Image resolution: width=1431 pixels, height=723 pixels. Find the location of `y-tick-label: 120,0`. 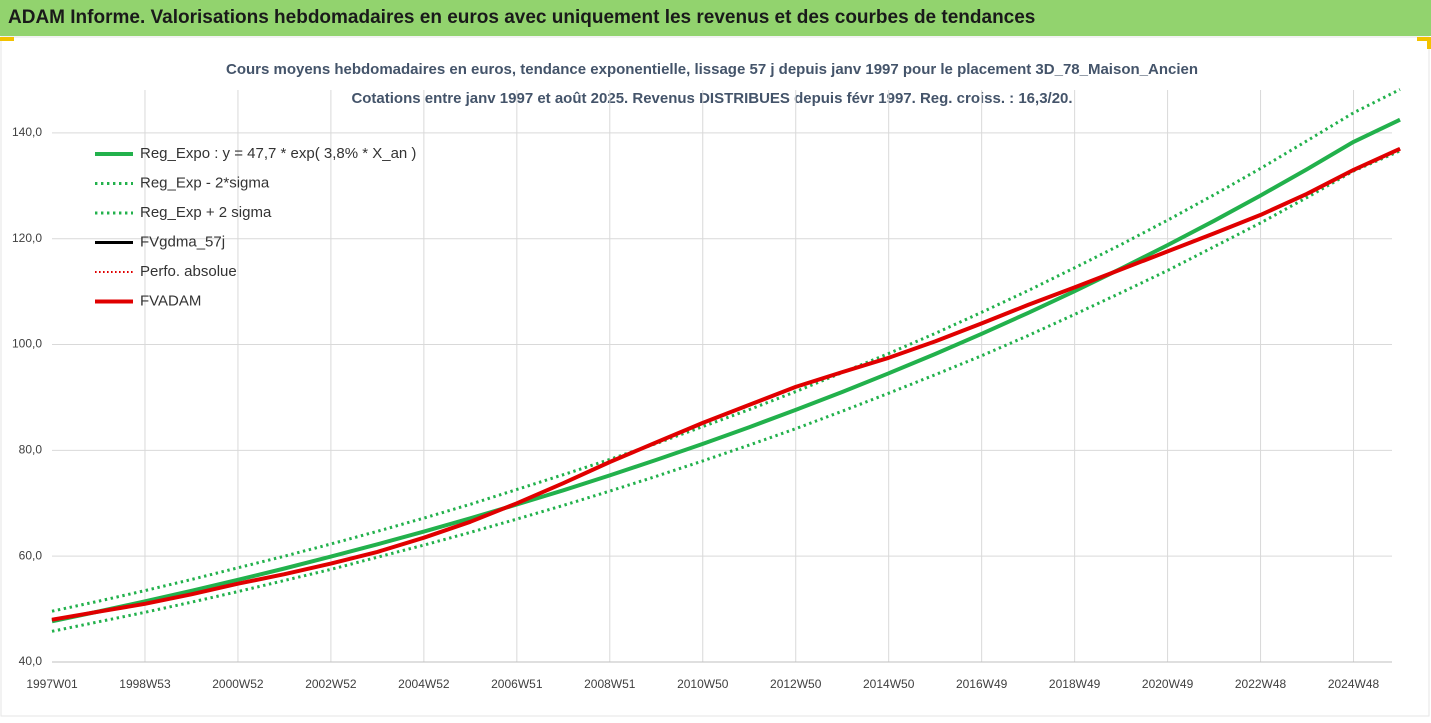

y-tick-label: 120,0 is located at coordinates (27, 238).